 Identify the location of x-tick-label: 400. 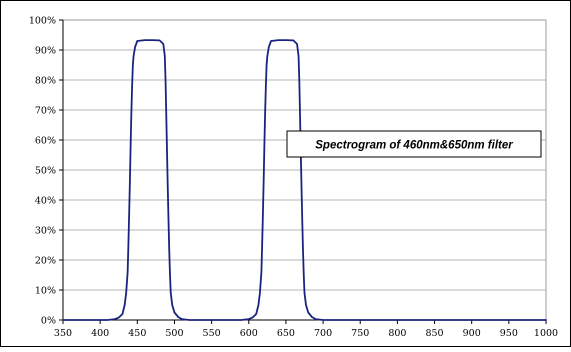
(100, 333).